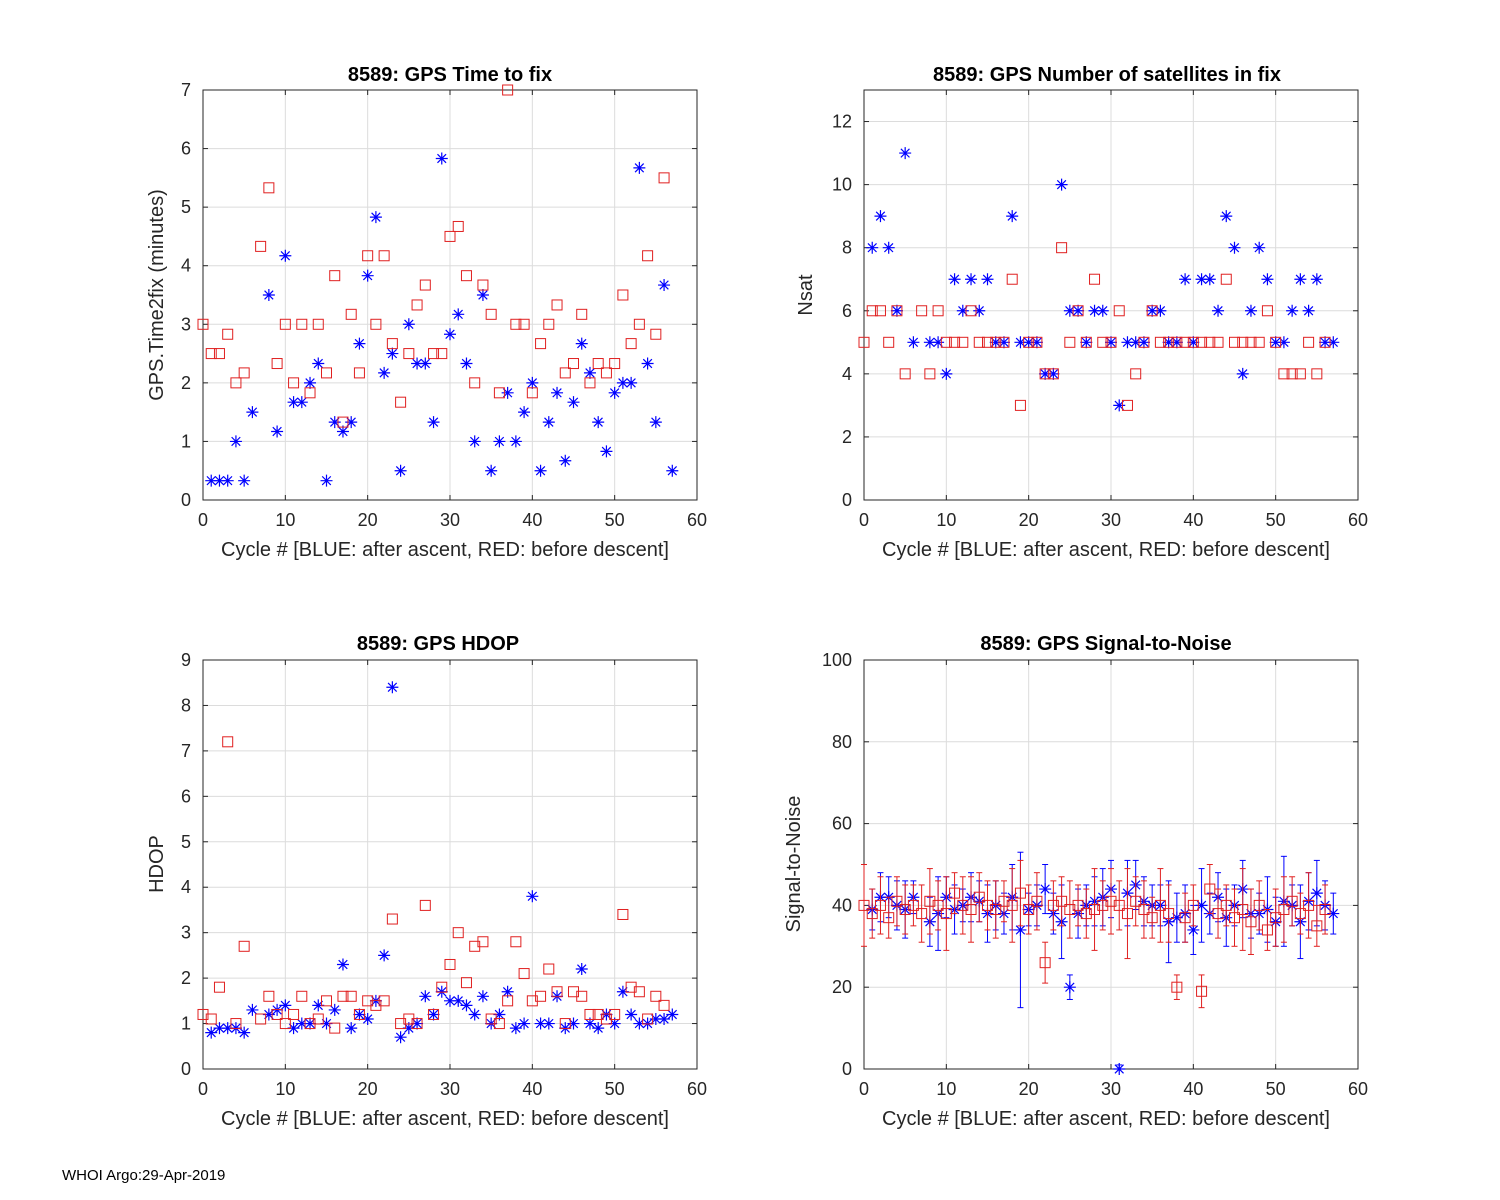 The image size is (1500, 1200). Describe the element at coordinates (842, 987) in the screenshot. I see `y-tick-label: 20` at that location.